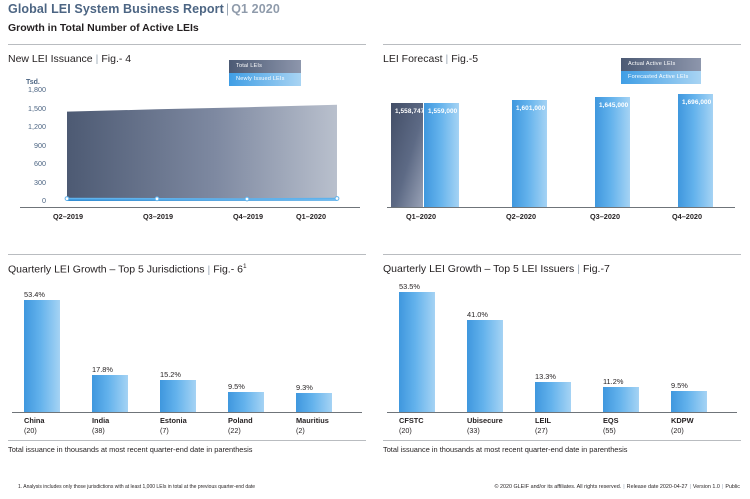 Image resolution: width=750 pixels, height=499 pixels. What do you see at coordinates (695, 150) in the screenshot?
I see `bar-forecast-q4-2020: 1,696,000` at bounding box center [695, 150].